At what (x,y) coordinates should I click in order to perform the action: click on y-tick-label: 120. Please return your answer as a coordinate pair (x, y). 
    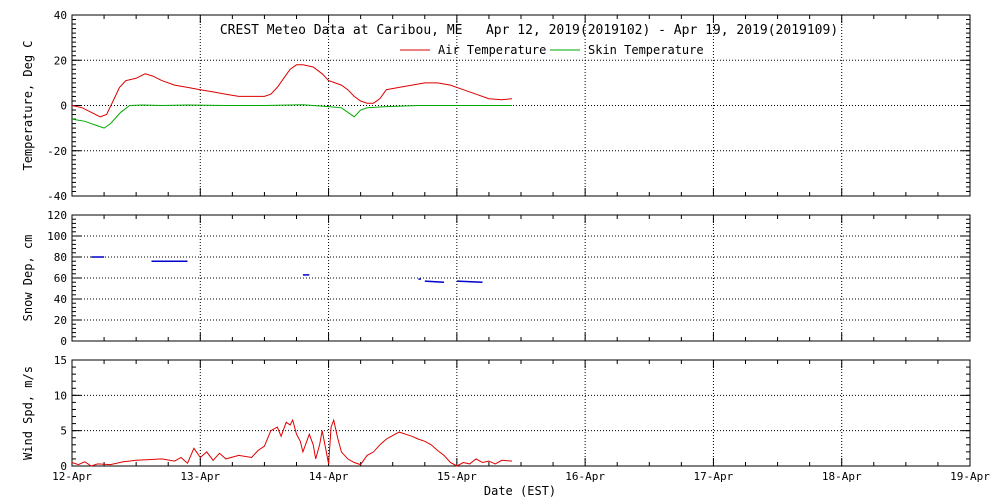
    Looking at the image, I should click on (57, 215).